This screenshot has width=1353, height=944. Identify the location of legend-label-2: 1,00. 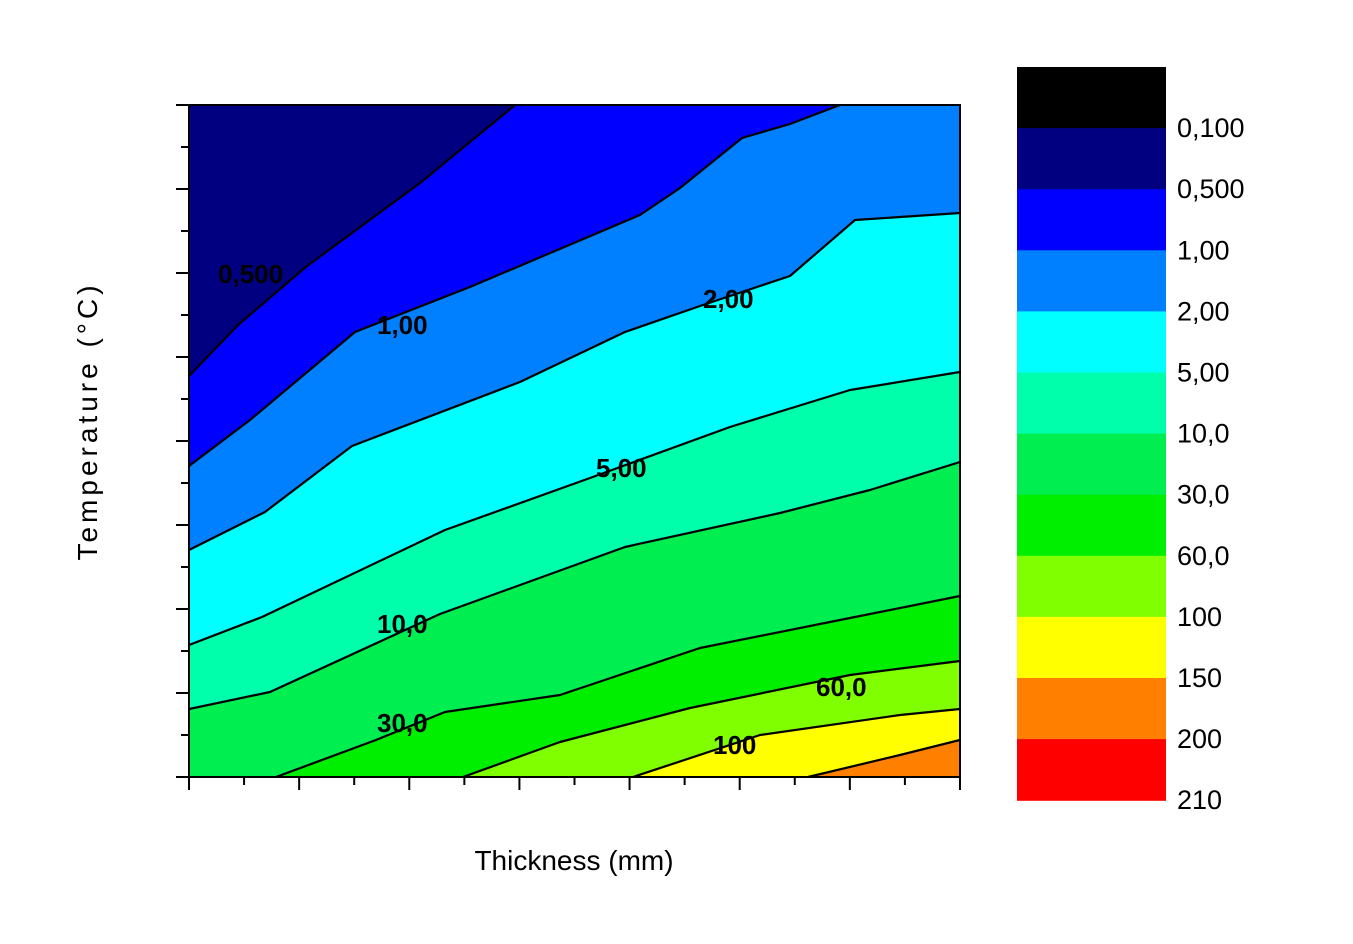
(1203, 250).